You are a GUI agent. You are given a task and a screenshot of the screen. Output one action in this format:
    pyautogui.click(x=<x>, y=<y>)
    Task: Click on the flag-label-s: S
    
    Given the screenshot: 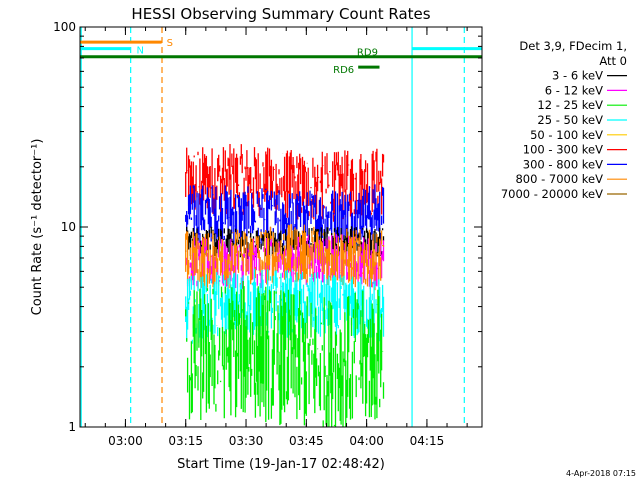 What is the action you would take?
    pyautogui.click(x=170, y=43)
    